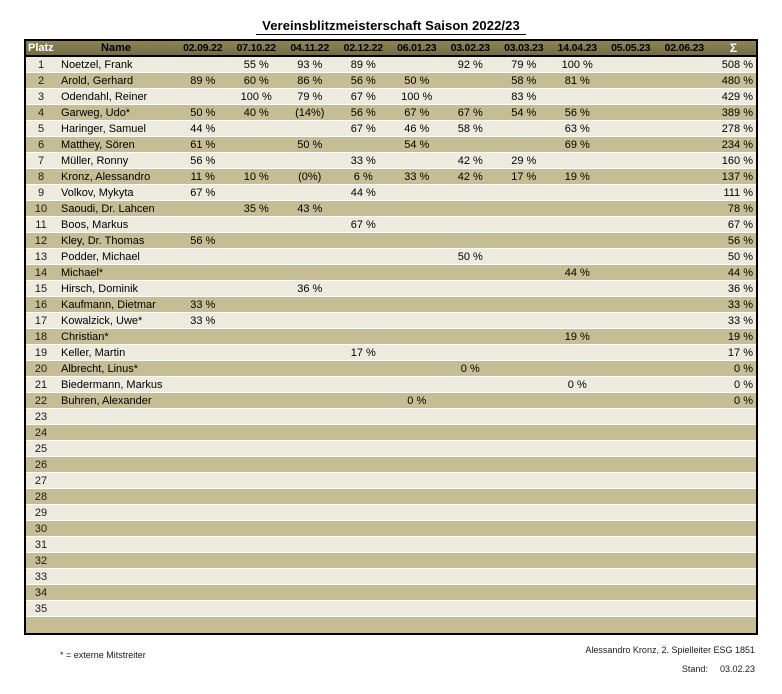 This screenshot has height=694, width=782. What do you see at coordinates (391, 193) in the screenshot?
I see `table-row: 9 Volkov, Mykyta 67 % 44 % 111 %` at bounding box center [391, 193].